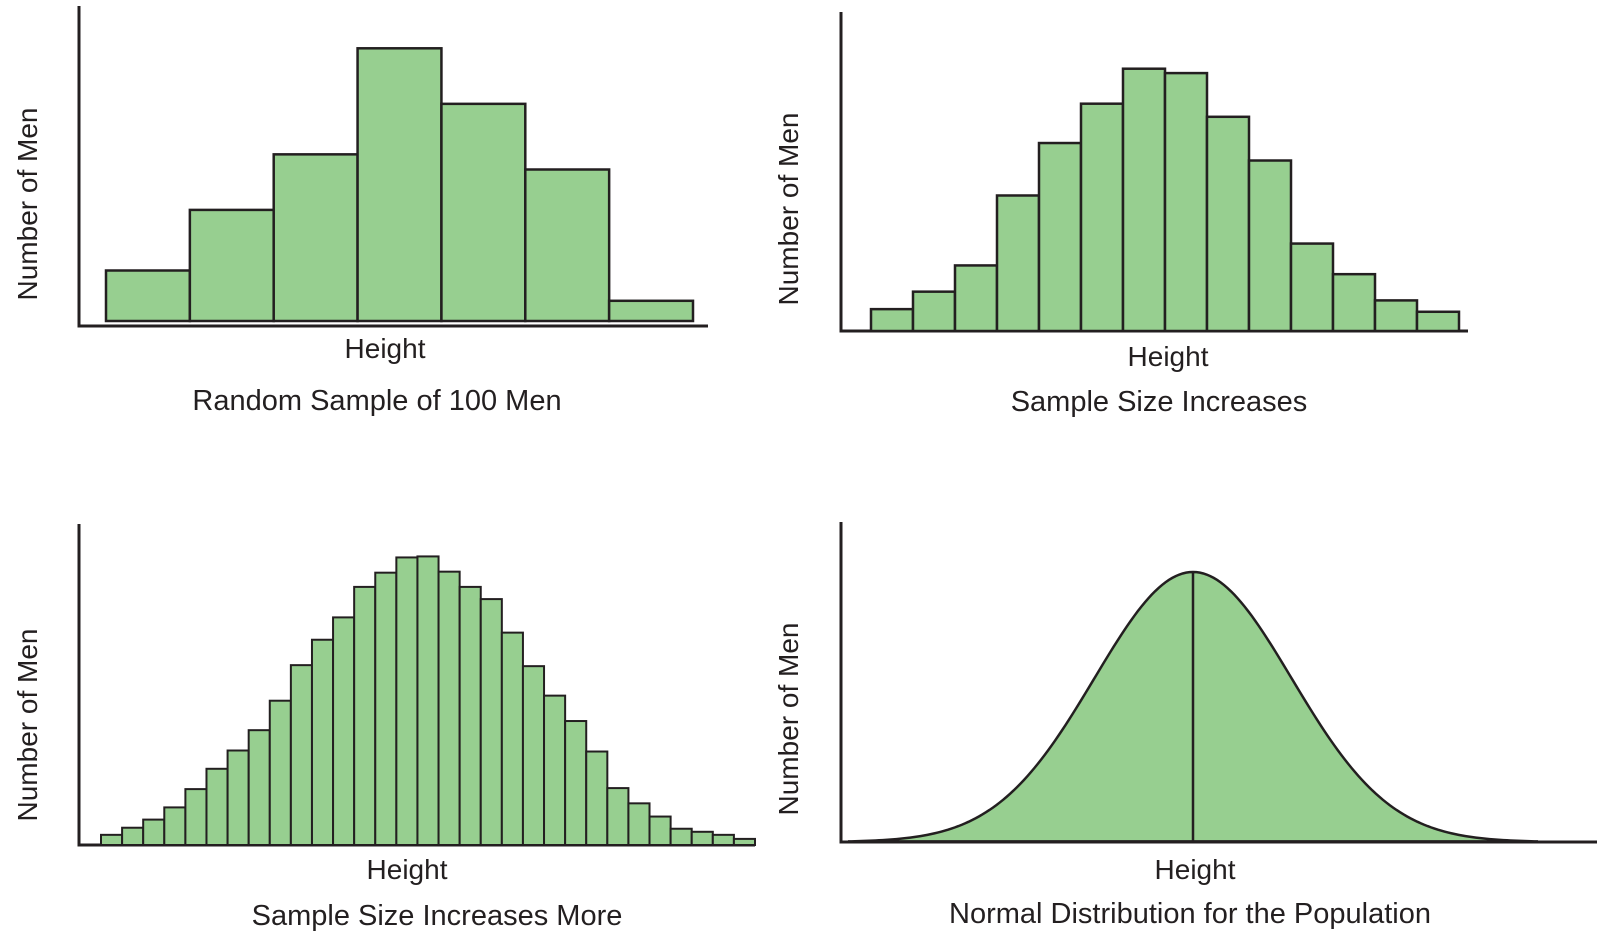  Describe the element at coordinates (437, 916) in the screenshot. I see `chart-title: Sample Size Increases More` at that location.